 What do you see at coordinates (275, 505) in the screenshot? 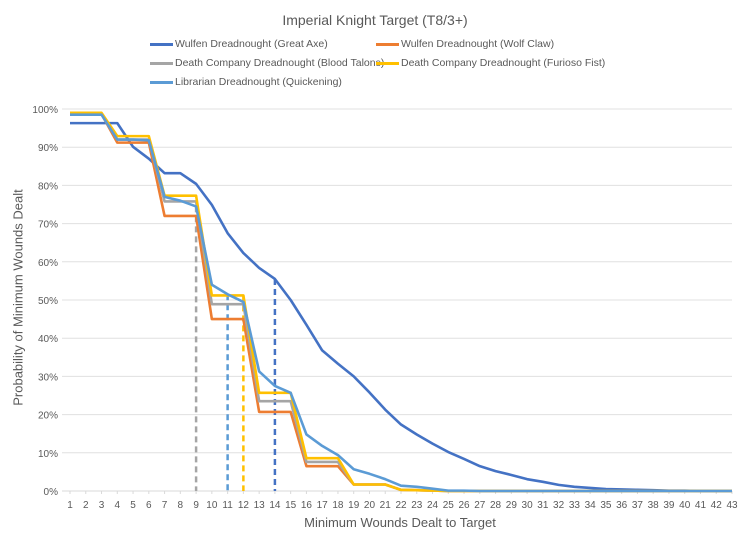
I see `x-tick-label: 14` at bounding box center [275, 505].